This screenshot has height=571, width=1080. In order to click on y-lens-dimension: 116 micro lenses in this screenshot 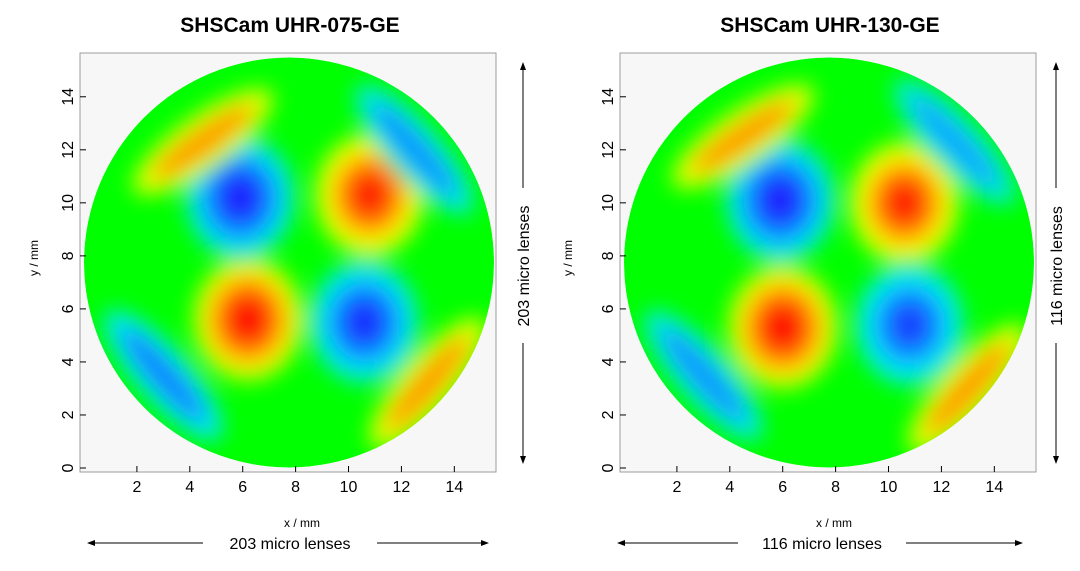, I will do `click(1057, 263)`.